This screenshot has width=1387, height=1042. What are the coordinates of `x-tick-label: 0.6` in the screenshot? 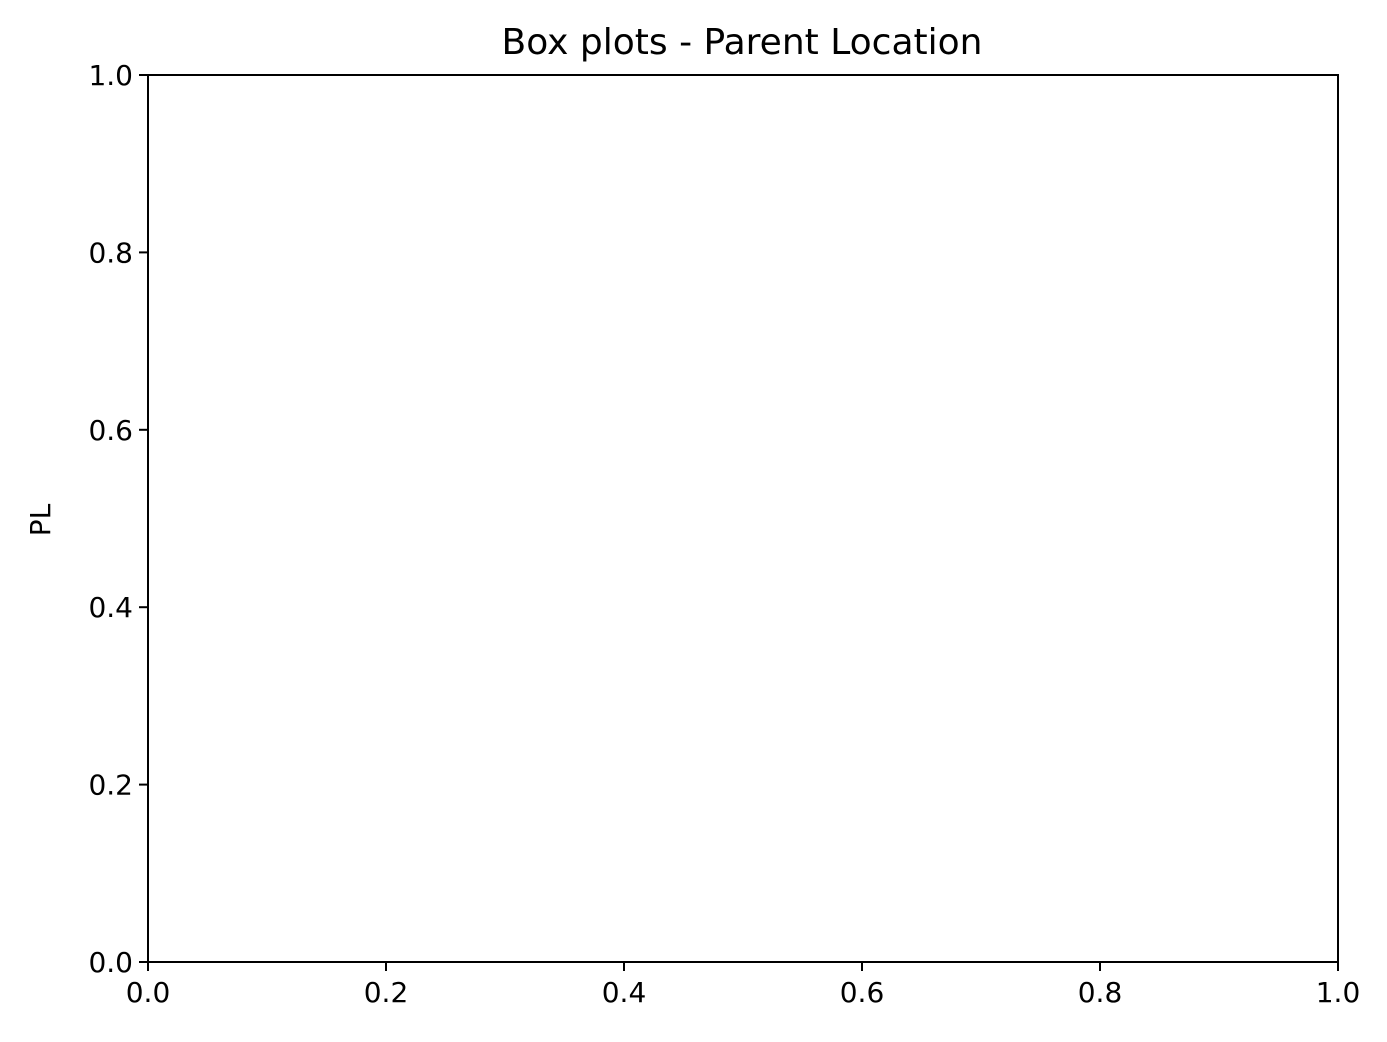 It's located at (862, 992).